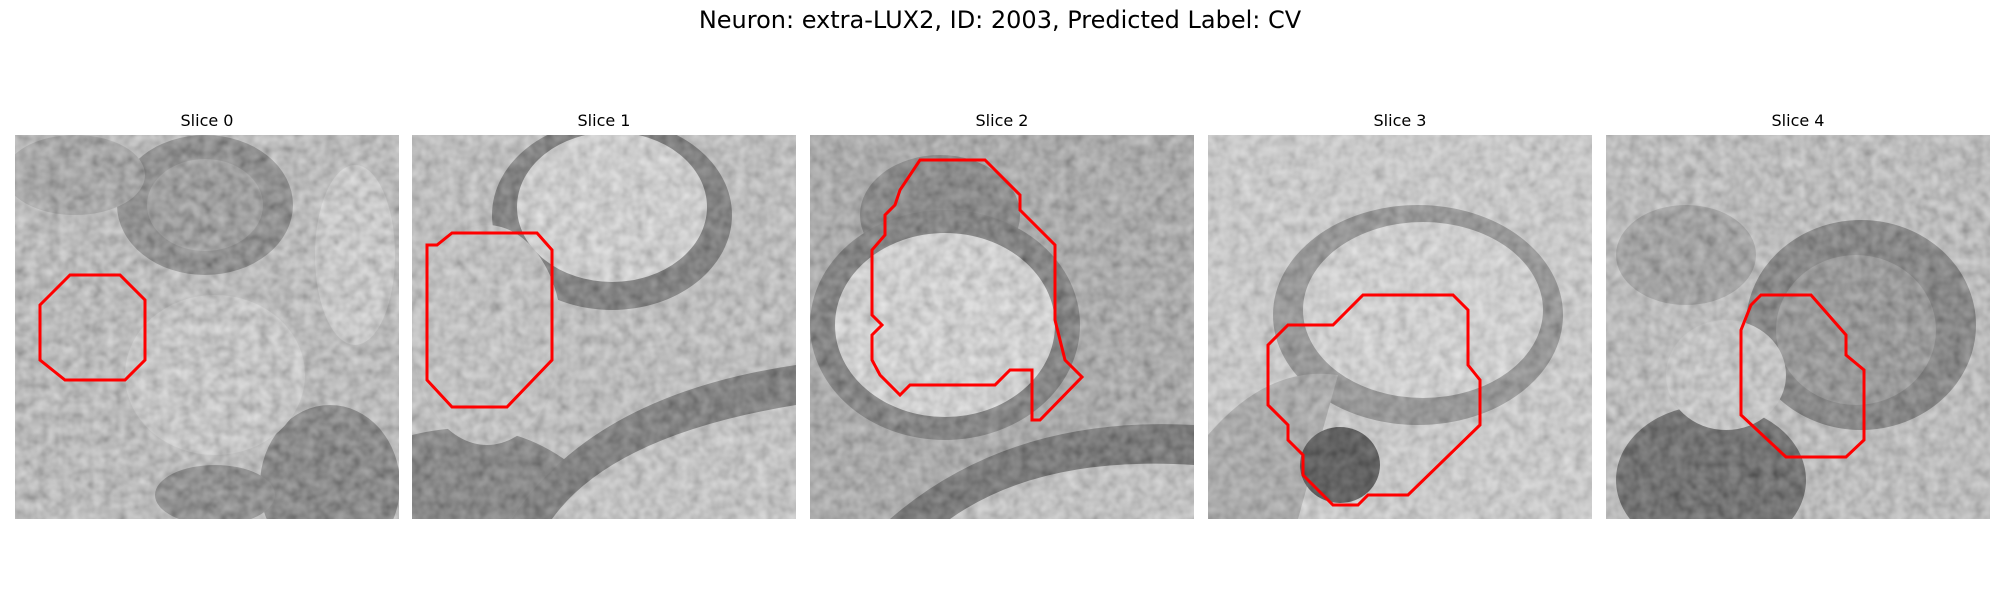  What do you see at coordinates (1400, 120) in the screenshot?
I see `slice-title-3: Slice 3` at bounding box center [1400, 120].